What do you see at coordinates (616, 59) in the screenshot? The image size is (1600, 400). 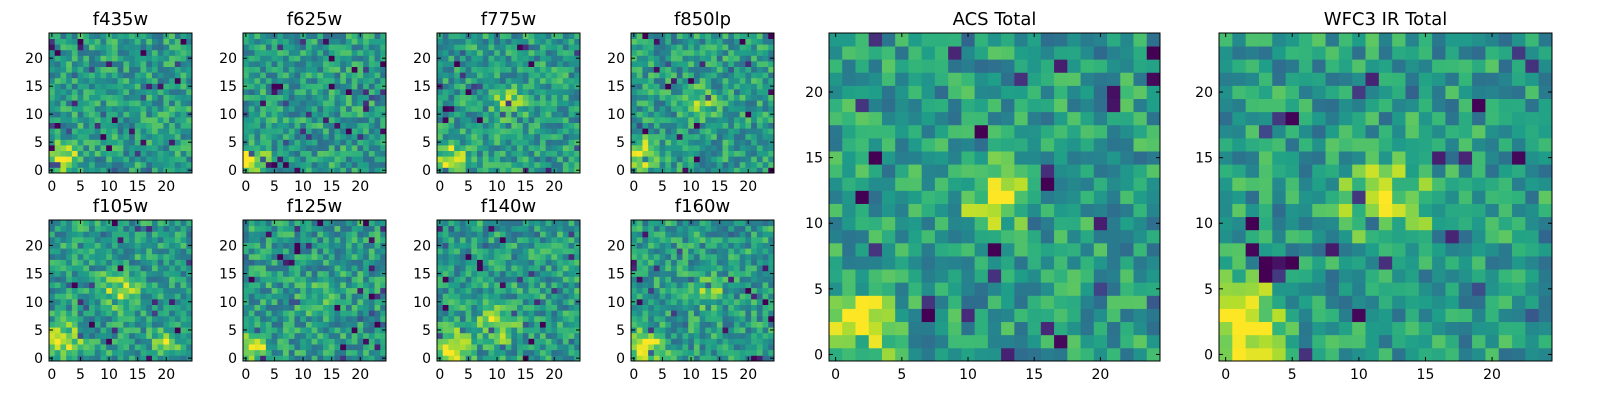 I see `y-tick-label: 20` at bounding box center [616, 59].